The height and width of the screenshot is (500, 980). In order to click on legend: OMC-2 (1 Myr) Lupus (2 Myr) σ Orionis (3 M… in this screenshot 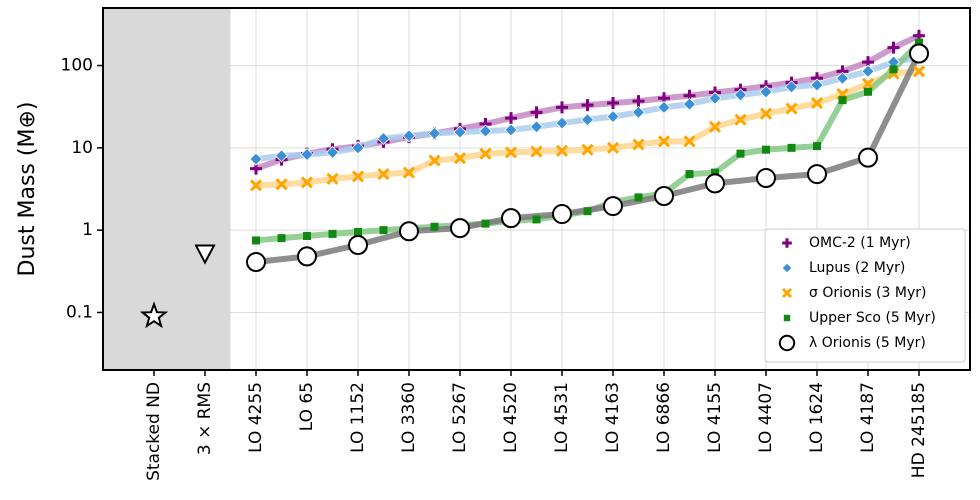, I will do `click(865, 295)`.